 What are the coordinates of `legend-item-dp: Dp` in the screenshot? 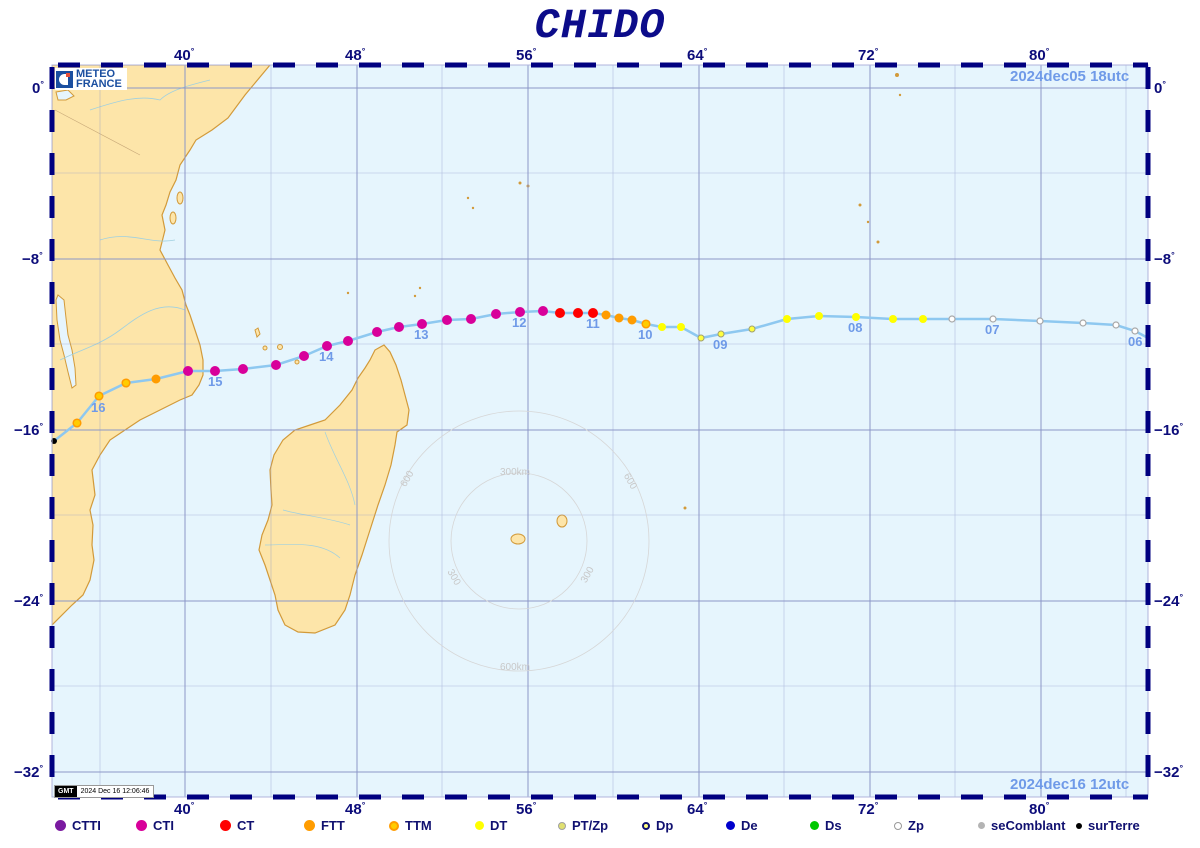 It's located at (657, 825).